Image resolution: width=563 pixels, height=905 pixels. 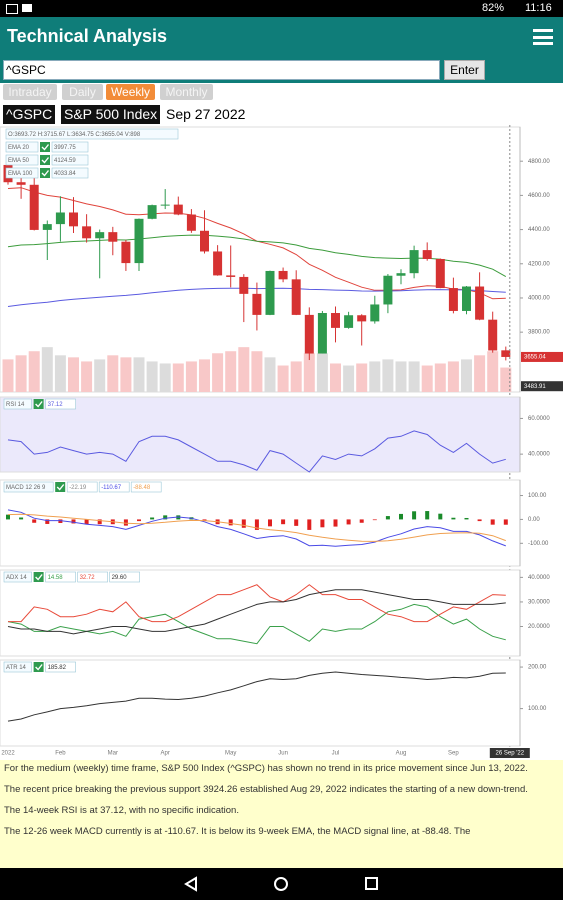 I want to click on tab: Daily, so click(x=82, y=92).